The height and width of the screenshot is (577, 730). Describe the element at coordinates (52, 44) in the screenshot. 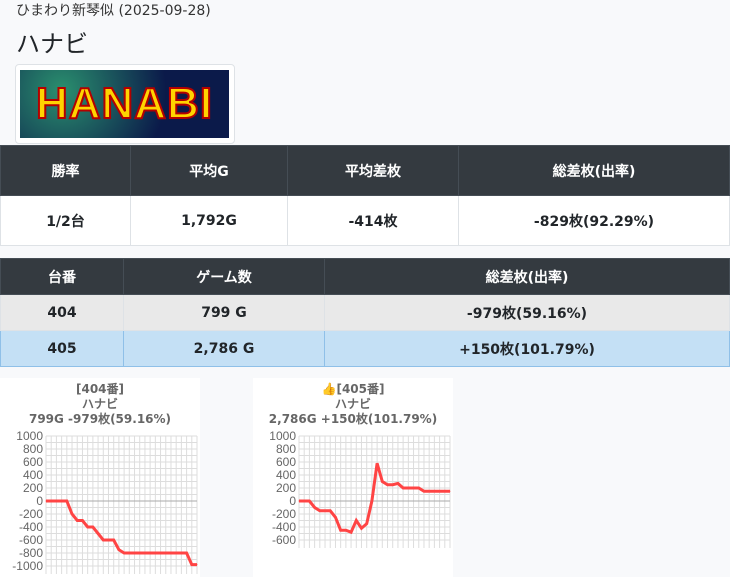

I see `page-title: ハナビ` at that location.